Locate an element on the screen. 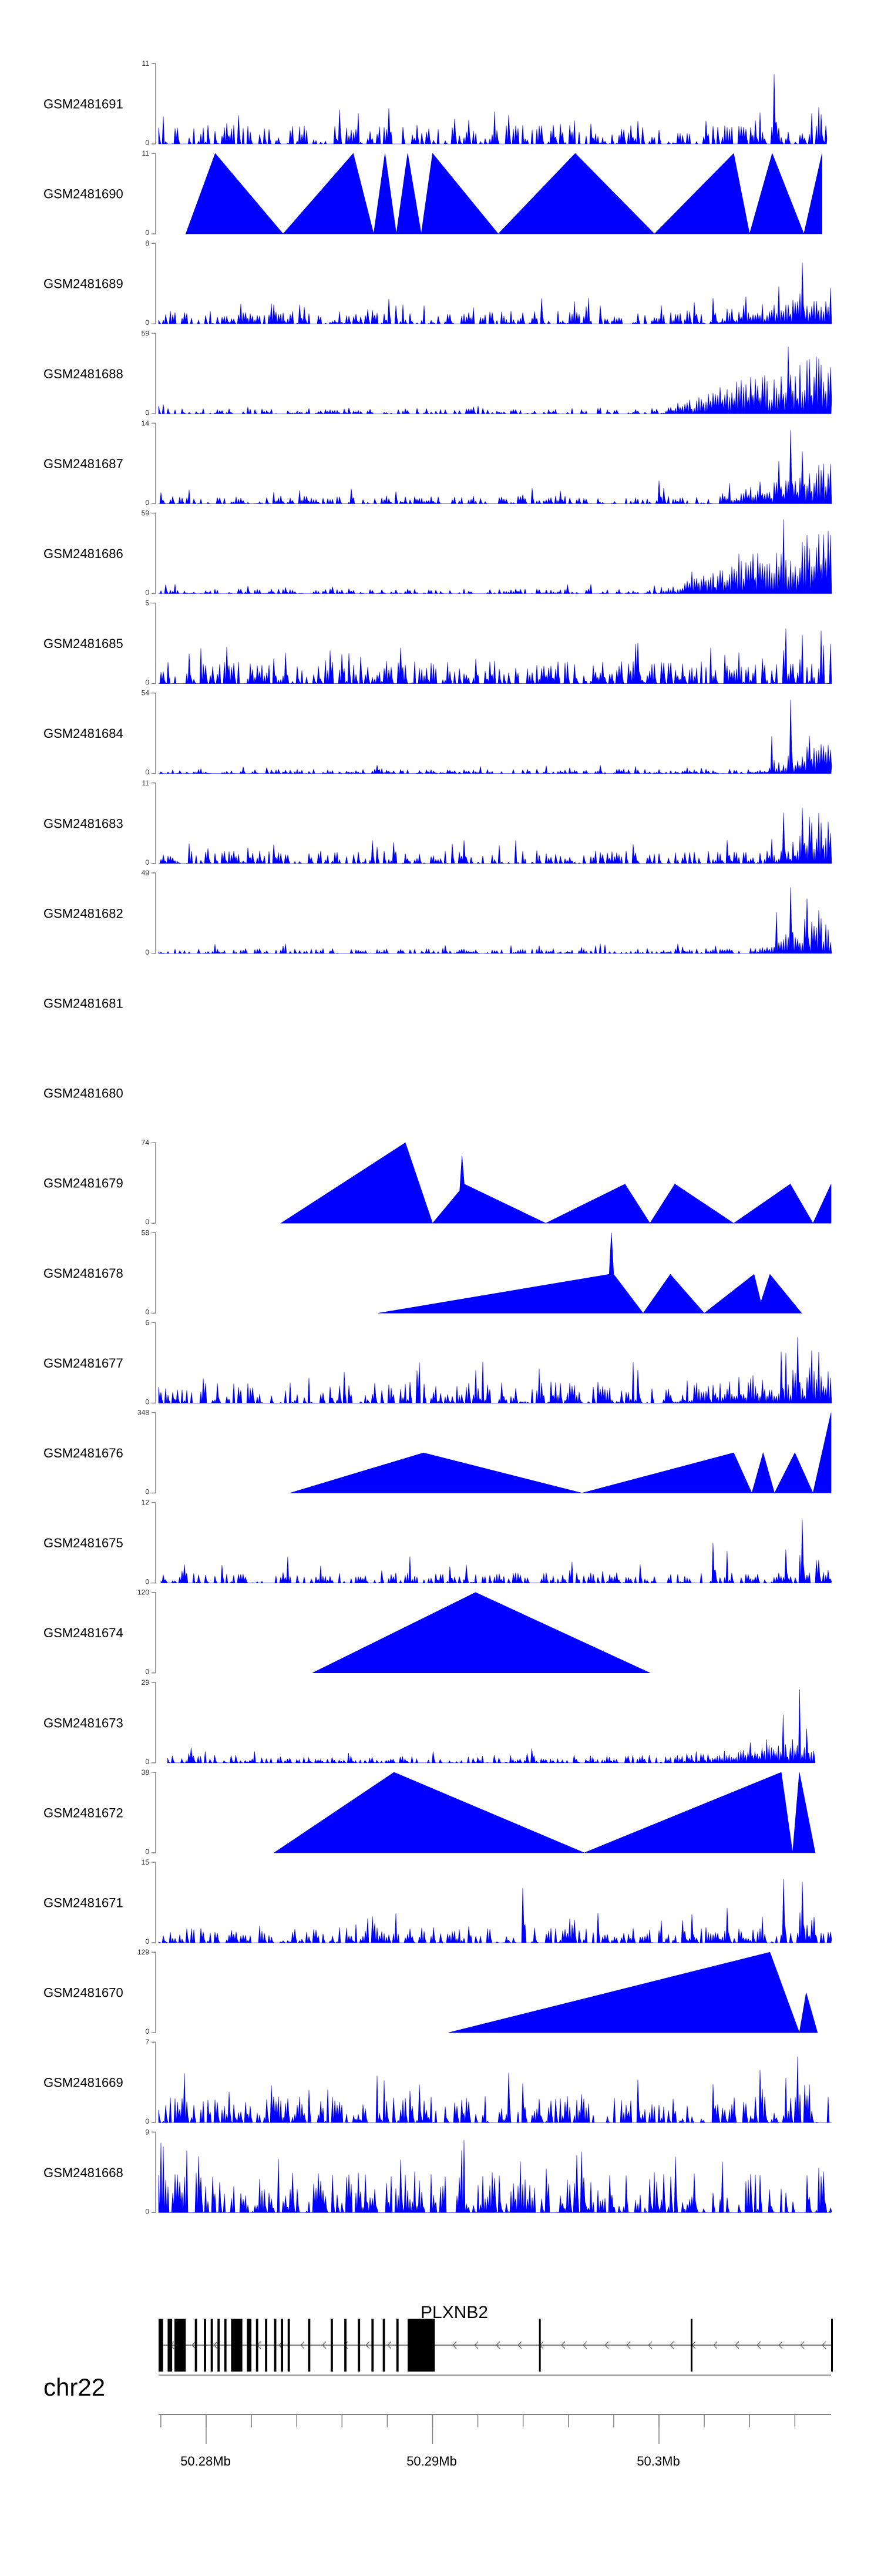 The height and width of the screenshot is (2576, 881). x-tick-label: 50.3Mb is located at coordinates (659, 2461).